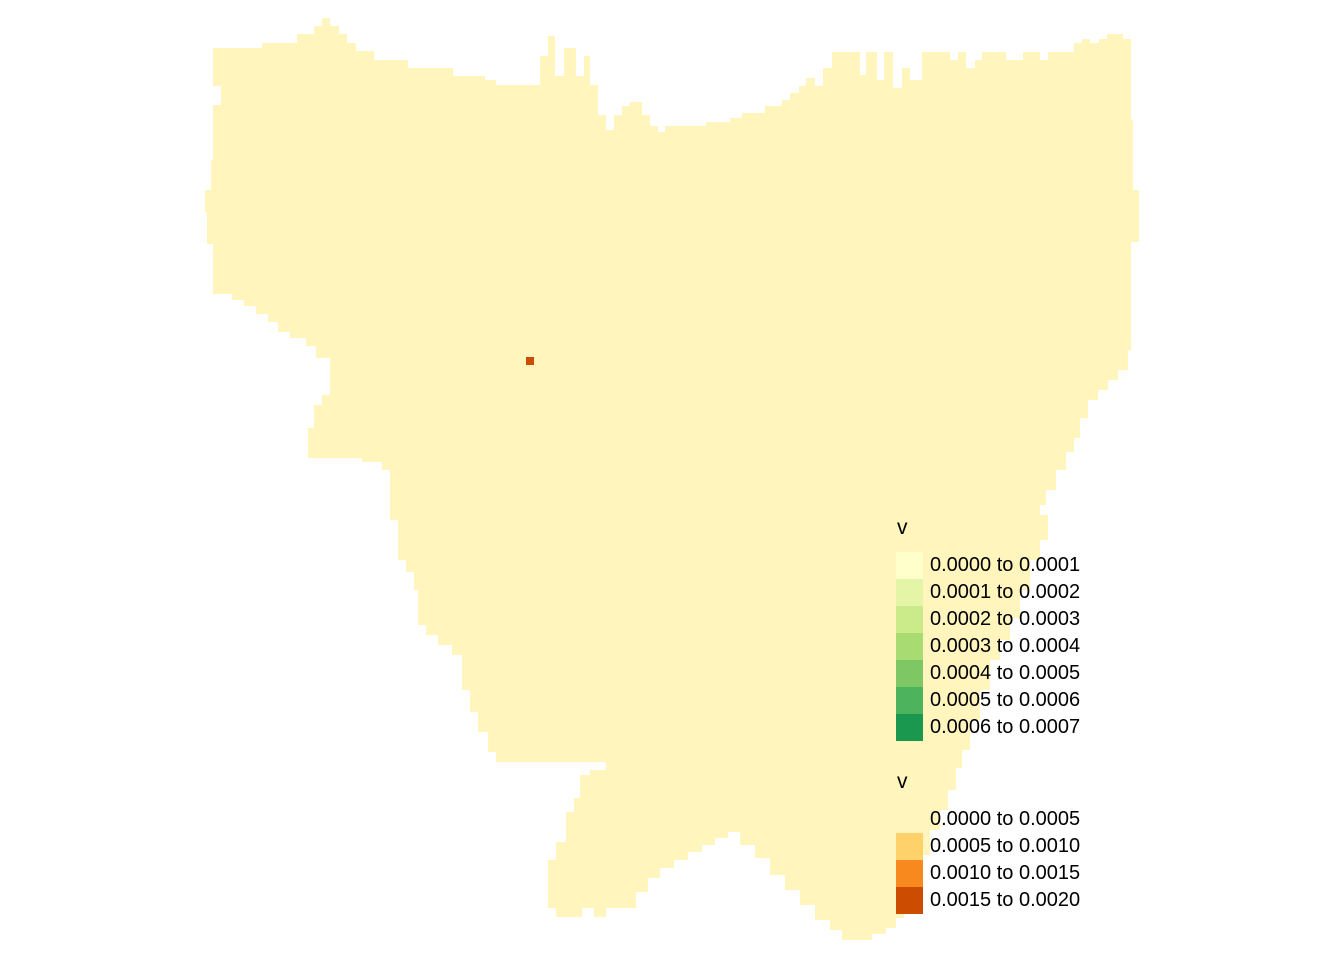  I want to click on legend-row: 0.0002 to 0.0003, so click(1021, 619).